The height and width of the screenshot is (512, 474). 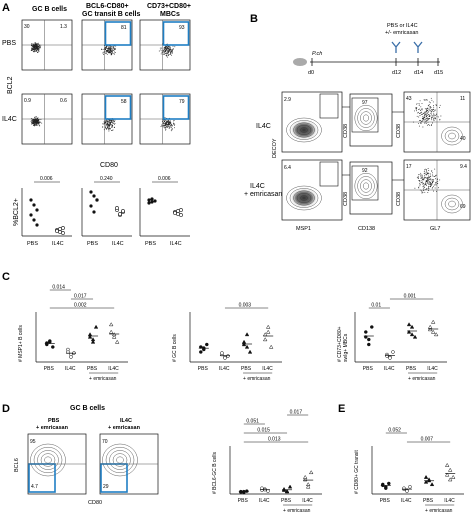 What do you see at coordinates (52, 428) in the screenshot?
I see `condition-label: + emricasan` at bounding box center [52, 428].